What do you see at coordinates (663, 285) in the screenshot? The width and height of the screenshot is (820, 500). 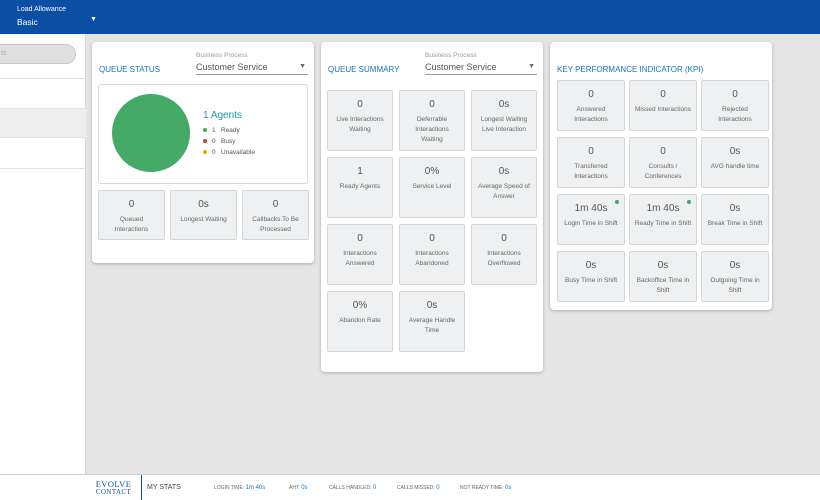 I see `metric-label: Backoffice Time in Shift` at bounding box center [663, 285].